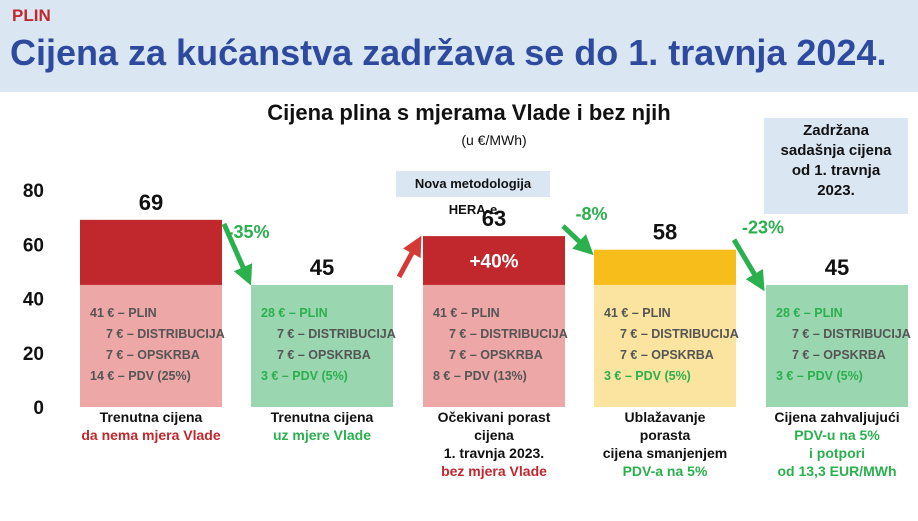  What do you see at coordinates (837, 417) in the screenshot?
I see `category-label-line: Cijena zahvaljujući` at bounding box center [837, 417].